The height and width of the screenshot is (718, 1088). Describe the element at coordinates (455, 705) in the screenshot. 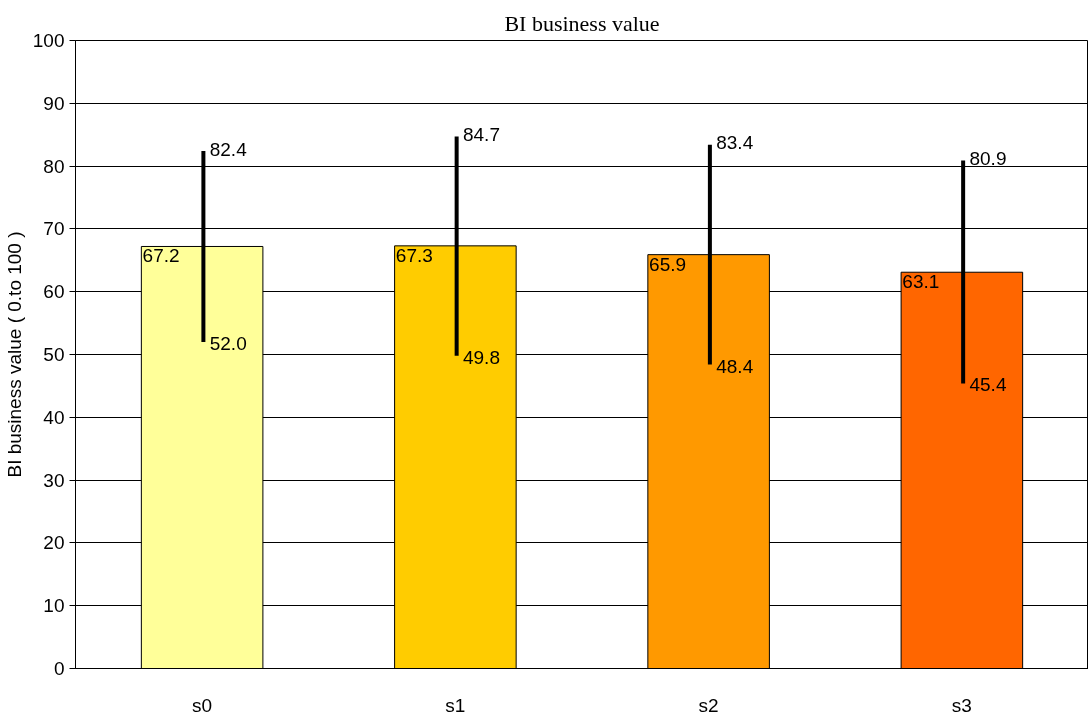

I see `x-tick-label: s1` at that location.